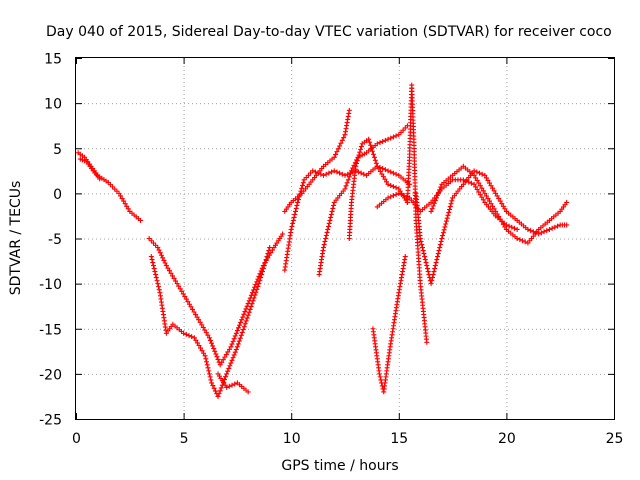 The image size is (640, 480). I want to click on y-tick-label: -25, so click(50, 421).